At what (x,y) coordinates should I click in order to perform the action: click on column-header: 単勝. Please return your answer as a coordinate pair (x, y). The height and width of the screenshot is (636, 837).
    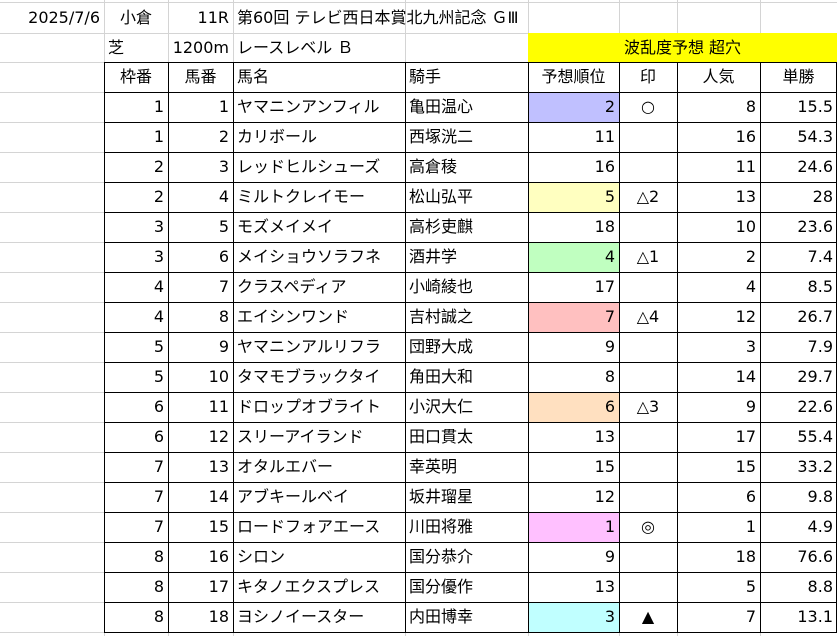
    Looking at the image, I should click on (798, 76).